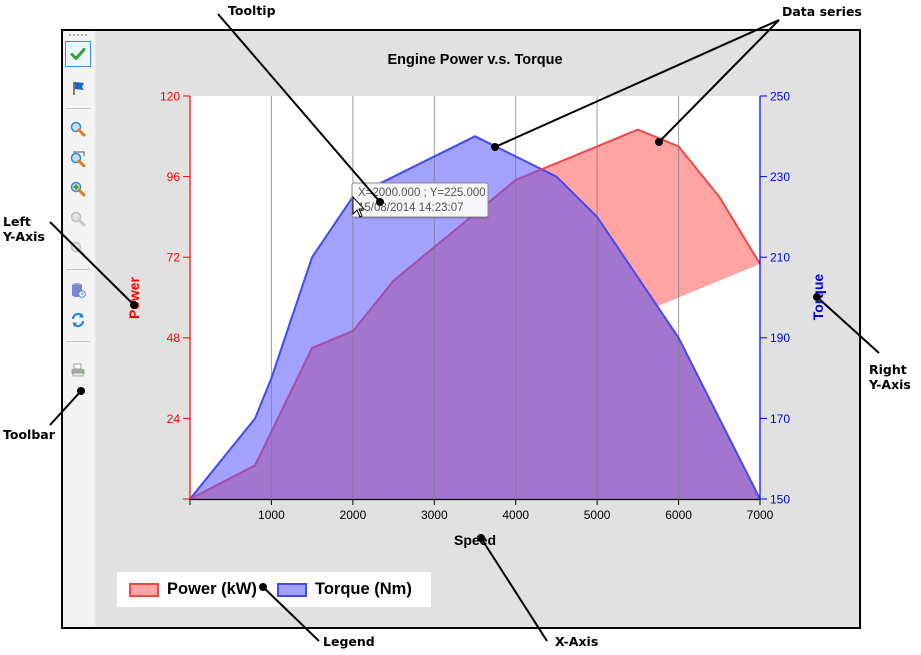 This screenshot has height=655, width=921. I want to click on annotation-right-y-axis-line1: Right, so click(888, 369).